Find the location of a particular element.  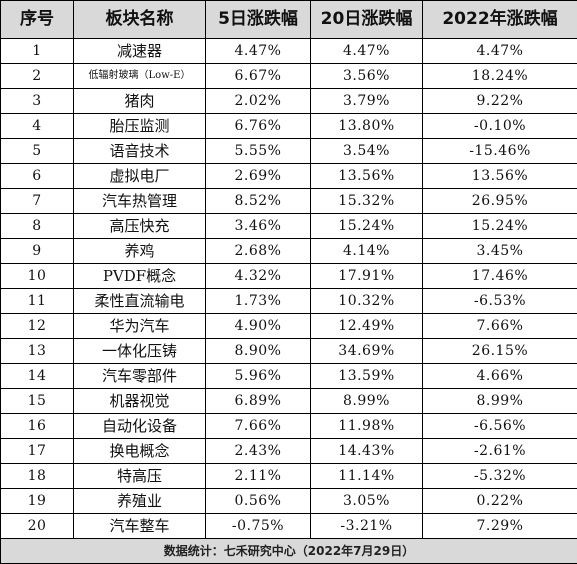

cell-sector-name: 高压快充 is located at coordinates (140, 226).